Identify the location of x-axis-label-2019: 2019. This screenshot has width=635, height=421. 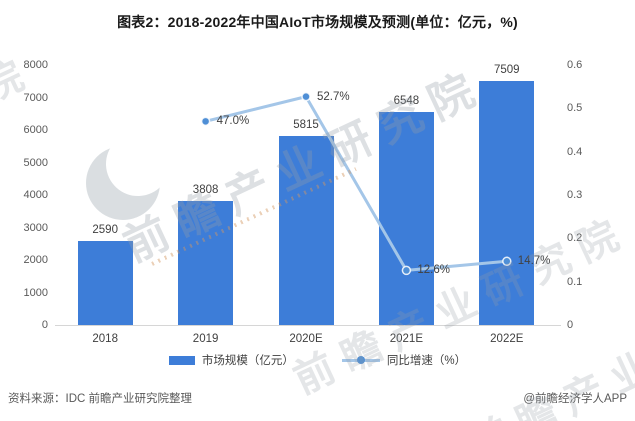
(205, 339).